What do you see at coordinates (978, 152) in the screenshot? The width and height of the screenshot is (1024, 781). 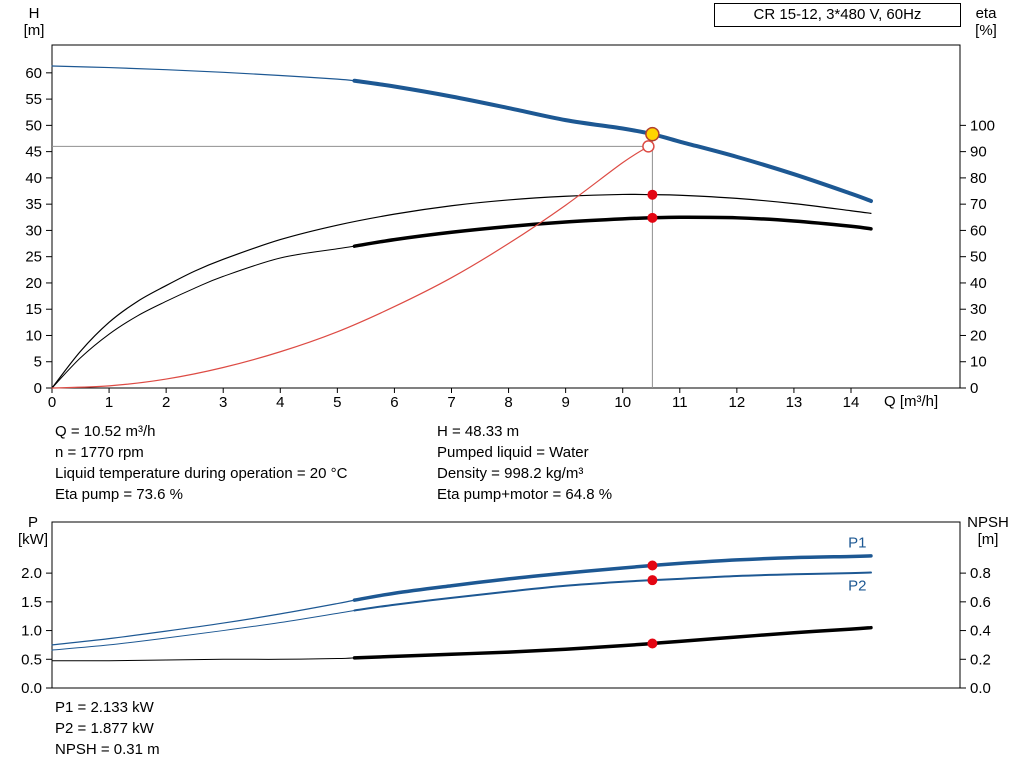 I see `right-tick-label: 90` at bounding box center [978, 152].